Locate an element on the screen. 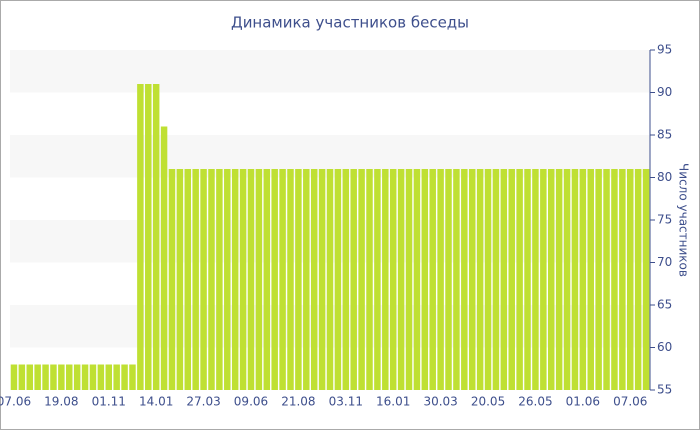  x-tick-label: 27.03 is located at coordinates (203, 402).